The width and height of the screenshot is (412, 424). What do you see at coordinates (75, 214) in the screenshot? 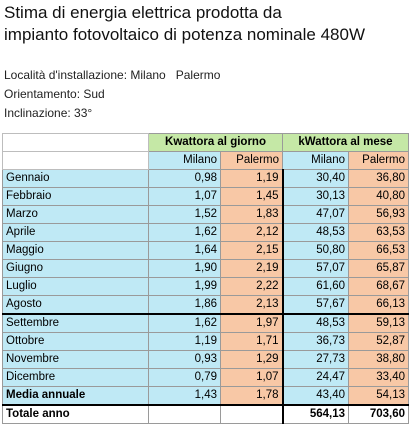
I see `month-label: Marzo` at bounding box center [75, 214].